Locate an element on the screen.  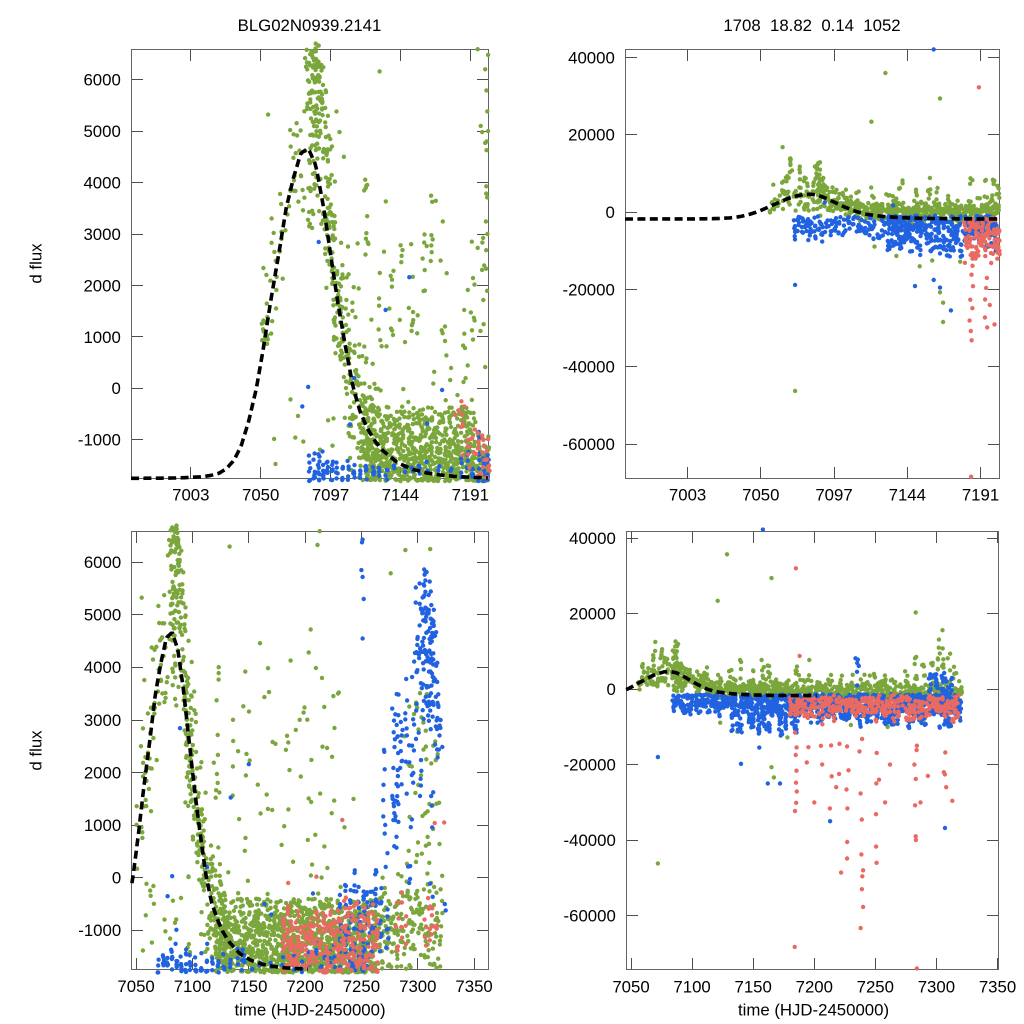
svg-text: 1708 18.82 0.14 1052 is located at coordinates (811, 25).